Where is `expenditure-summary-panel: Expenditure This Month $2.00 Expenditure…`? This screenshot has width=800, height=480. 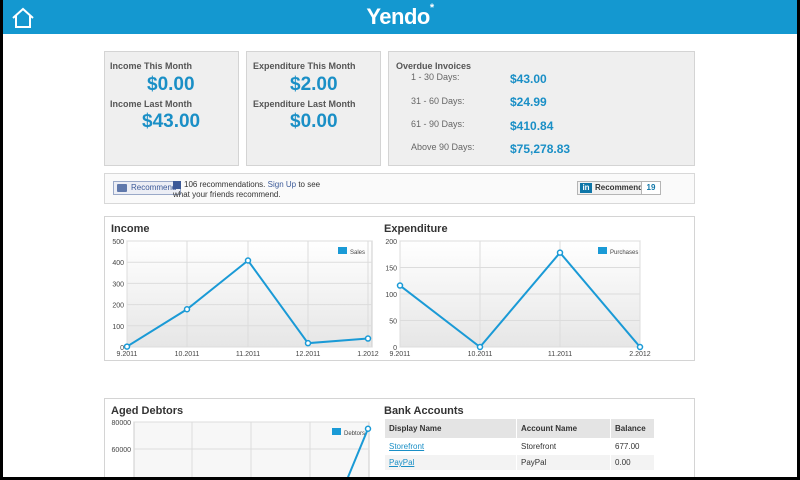 expenditure-summary-panel: Expenditure This Month $2.00 Expenditure… is located at coordinates (313, 108).